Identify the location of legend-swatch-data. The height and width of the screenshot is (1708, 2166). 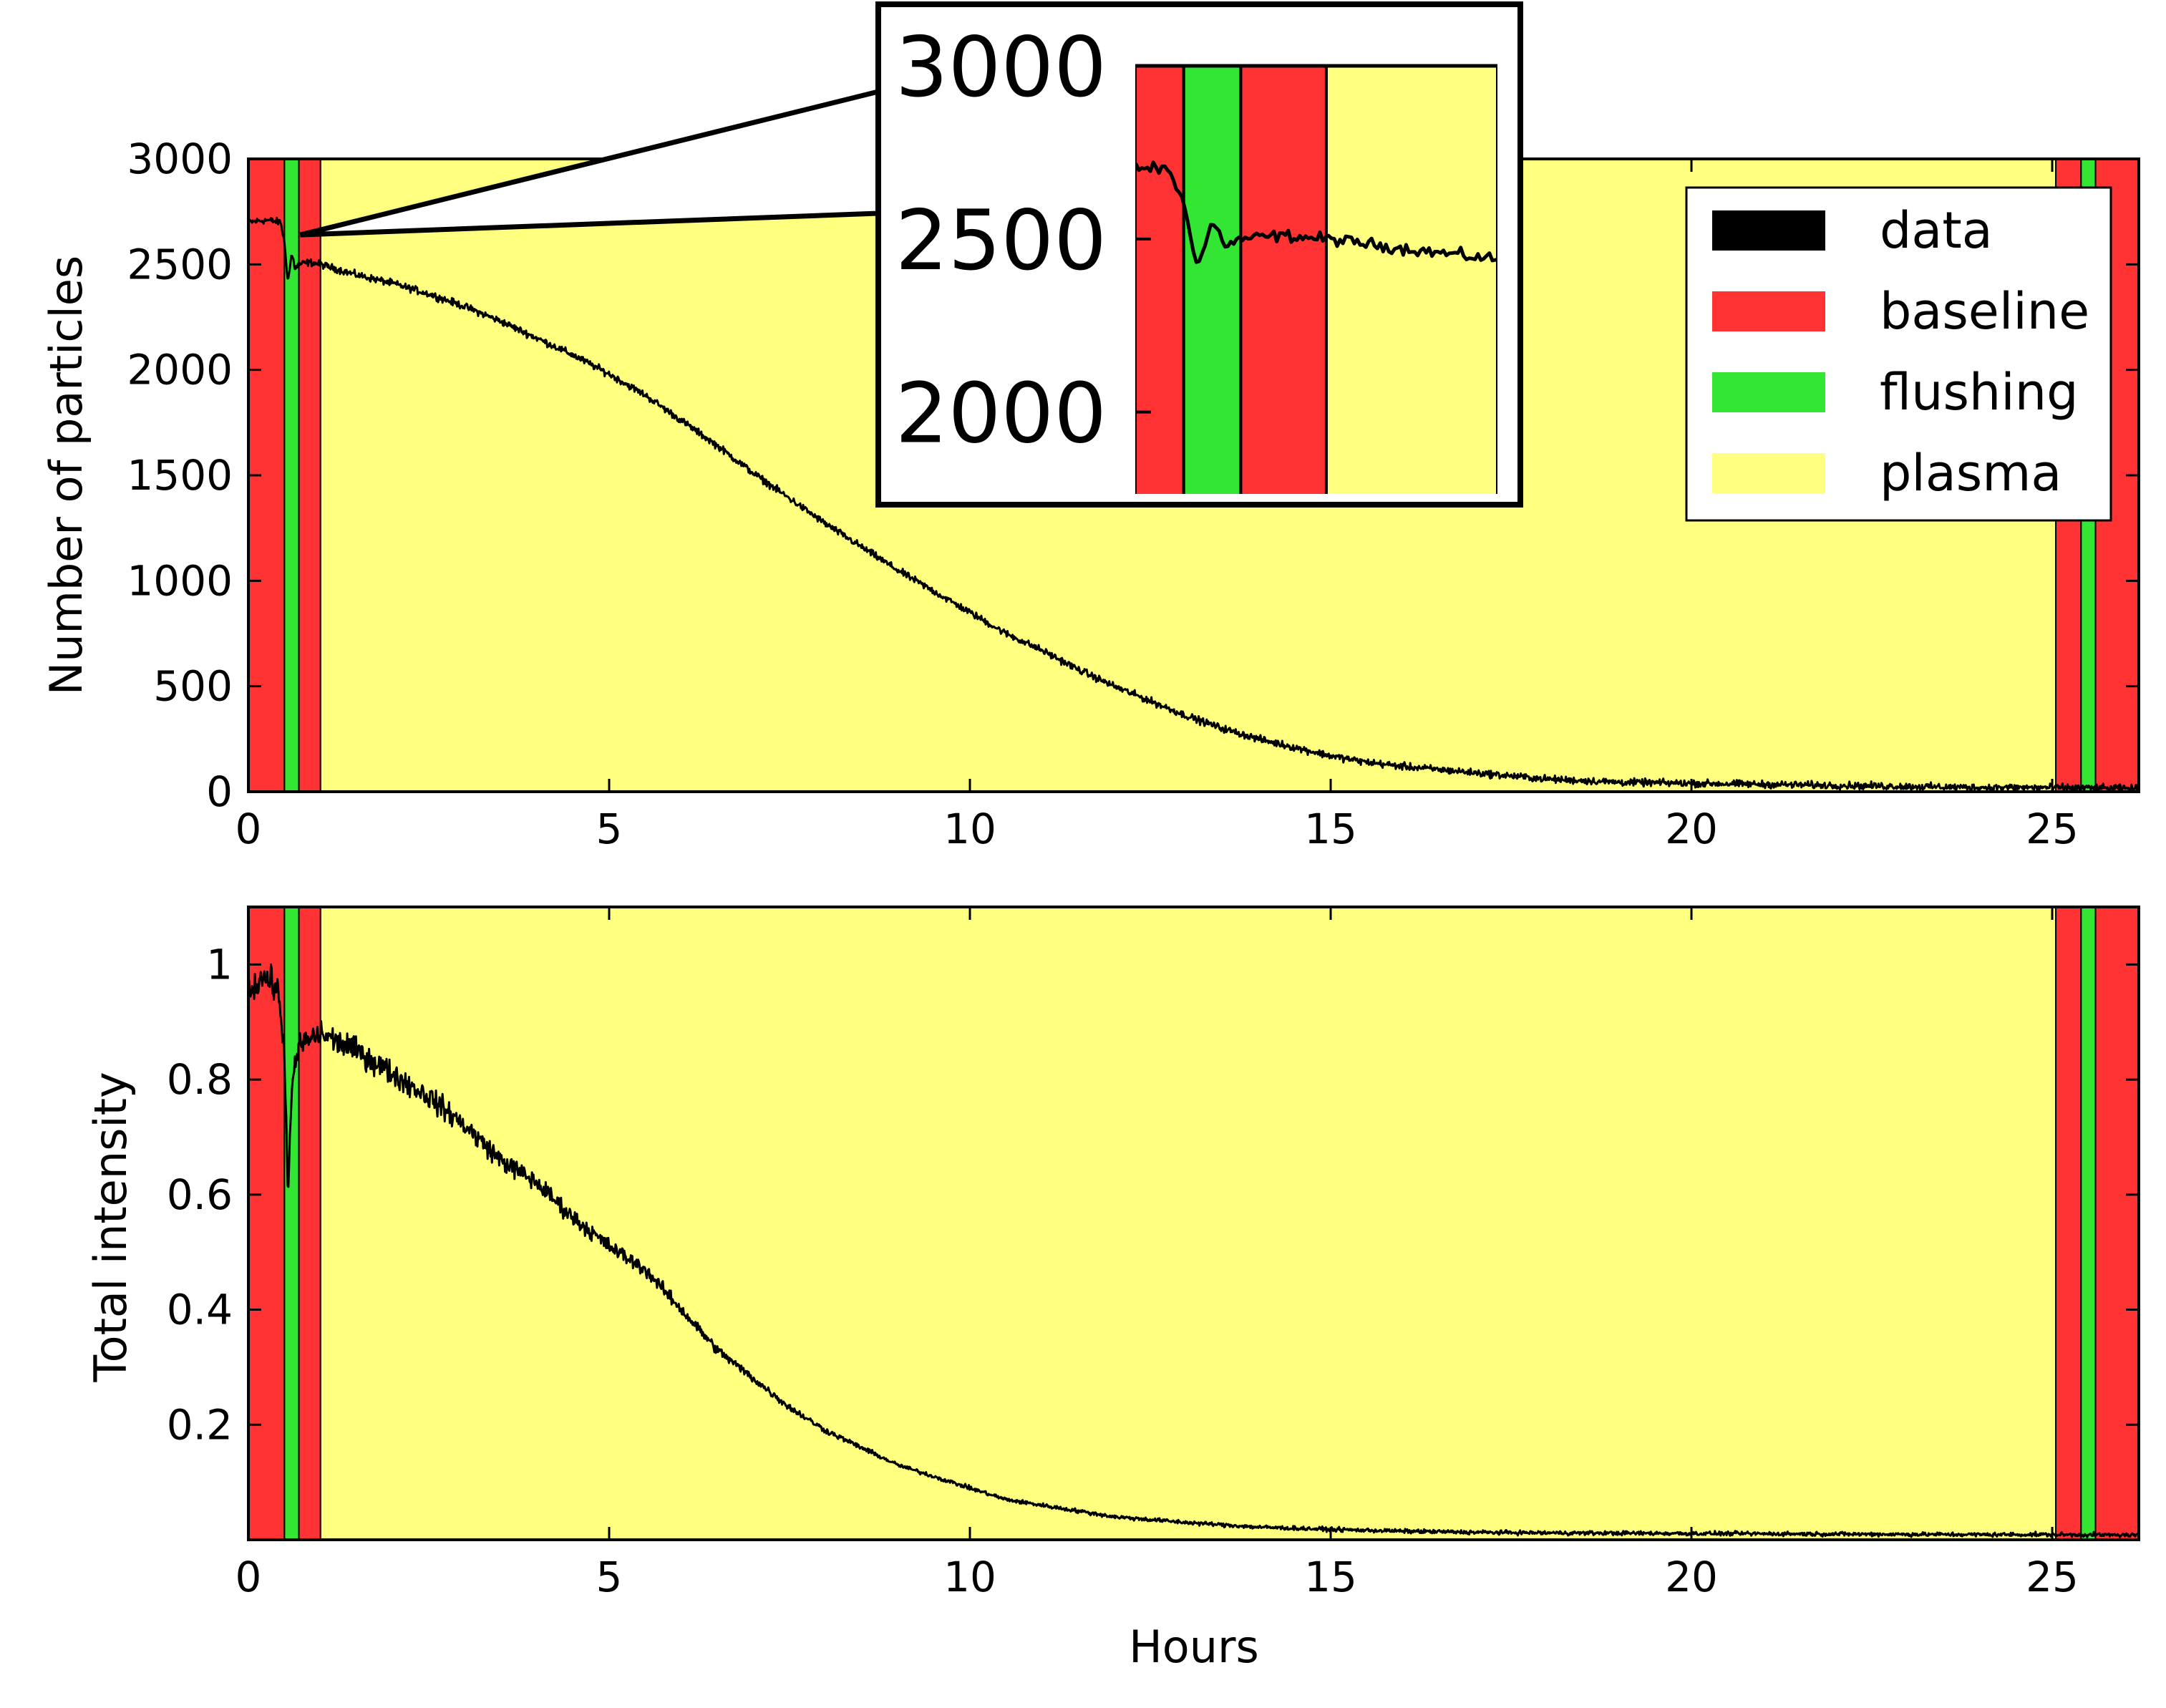
(1768, 231).